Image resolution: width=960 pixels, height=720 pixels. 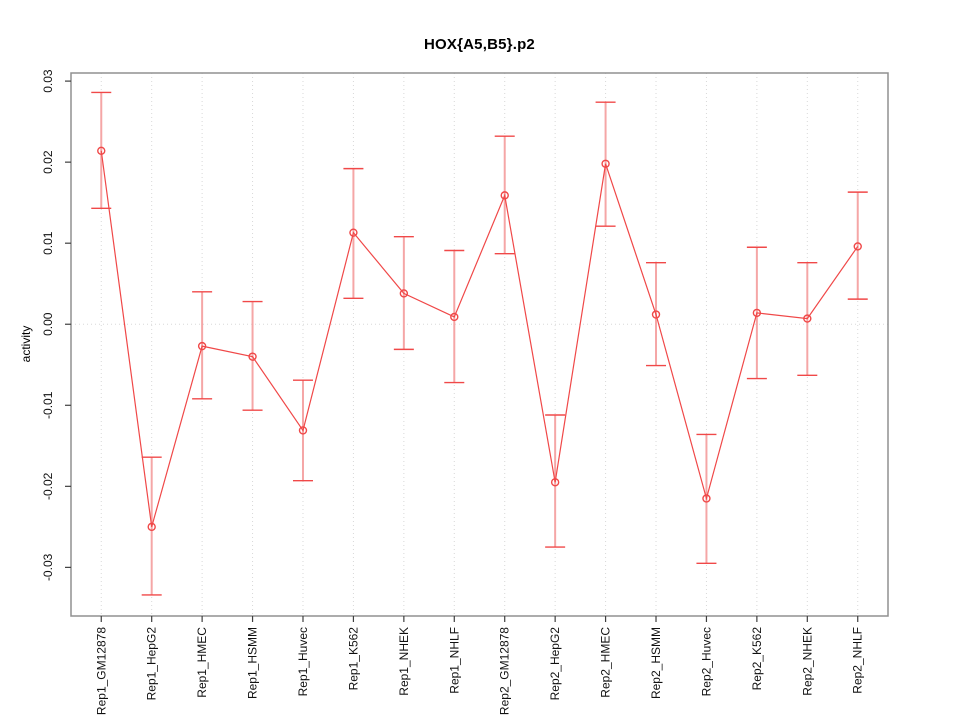 I want to click on y-tick-label: -0.01, so click(x=48, y=405).